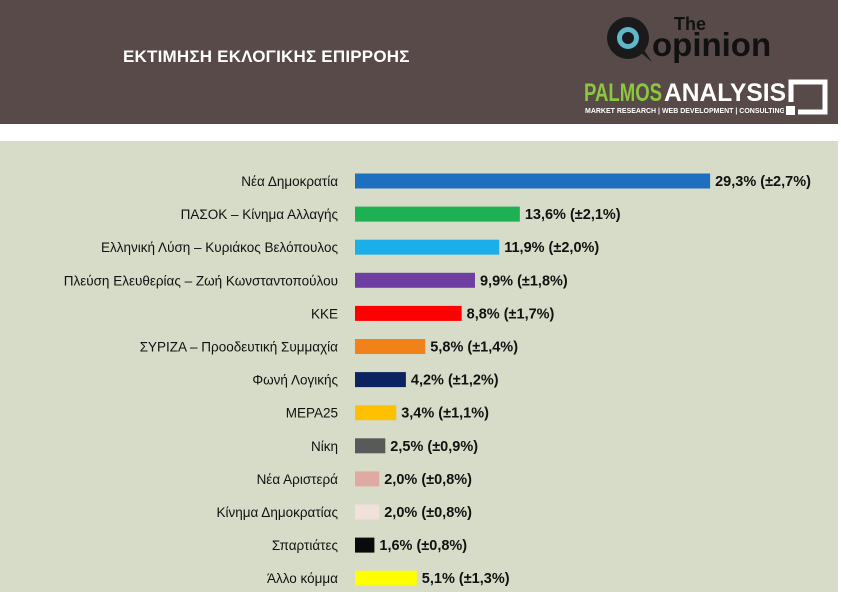 This screenshot has width=841, height=592. I want to click on category-label: Πλεύση Ελευθερίας – Ζωή Κωνσταντοπούλου, so click(201, 280).